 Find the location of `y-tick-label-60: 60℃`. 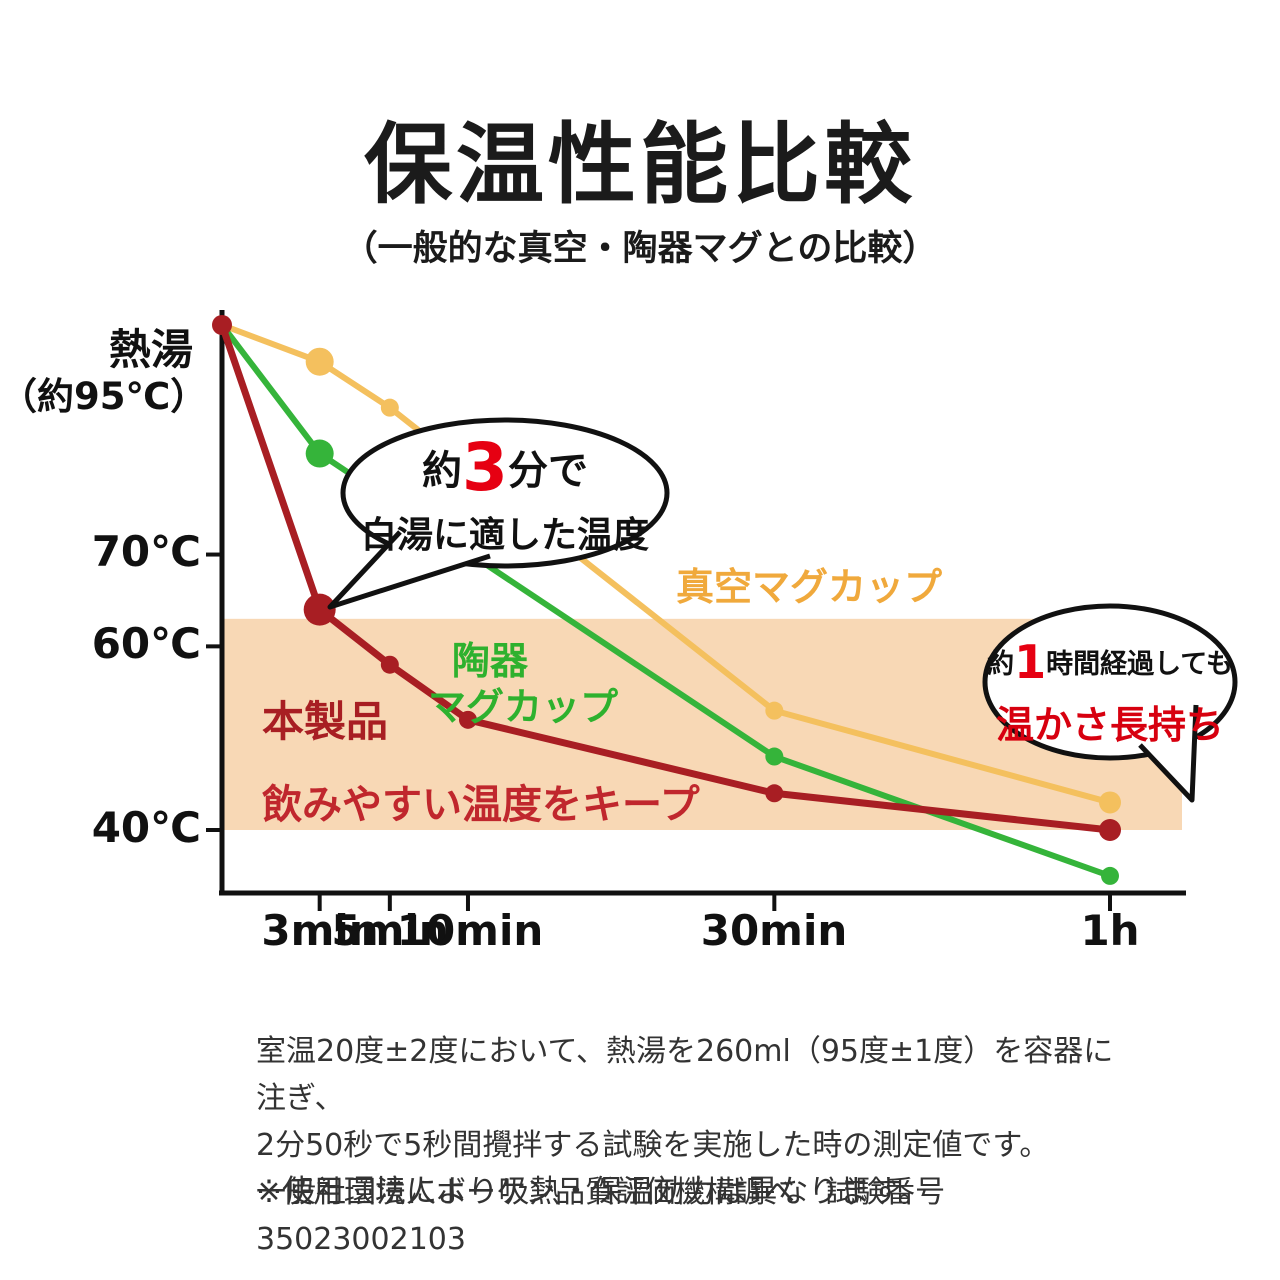

y-tick-label-60: 60℃ is located at coordinates (146, 643).